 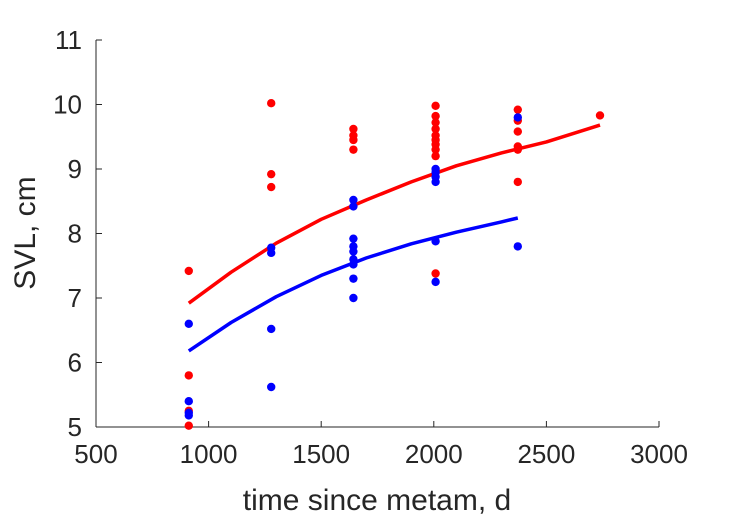 I want to click on y-tick-label: 6, so click(x=75, y=363).